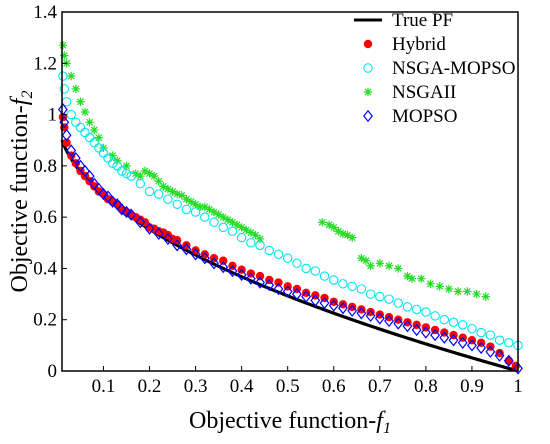 Image resolution: width=550 pixels, height=444 pixels. What do you see at coordinates (196, 386) in the screenshot?
I see `x-tick-label: 0.3` at bounding box center [196, 386].